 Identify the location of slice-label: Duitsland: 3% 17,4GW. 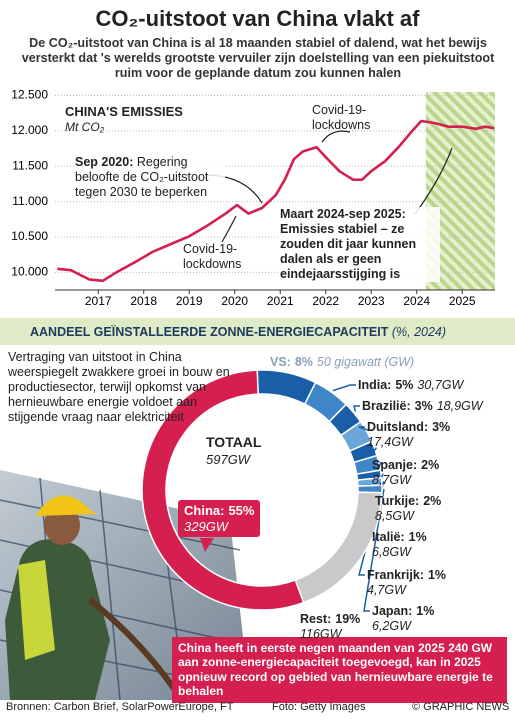
(408, 435).